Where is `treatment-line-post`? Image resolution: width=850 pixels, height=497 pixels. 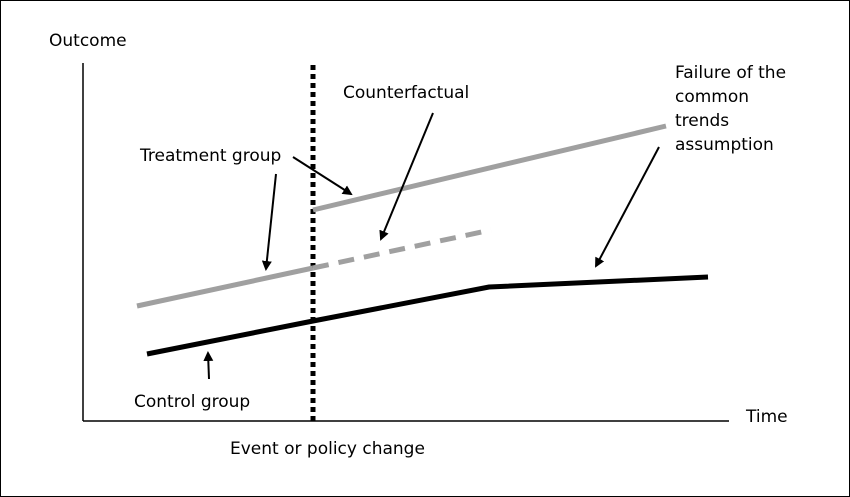
treatment-line-post is located at coordinates (489, 168).